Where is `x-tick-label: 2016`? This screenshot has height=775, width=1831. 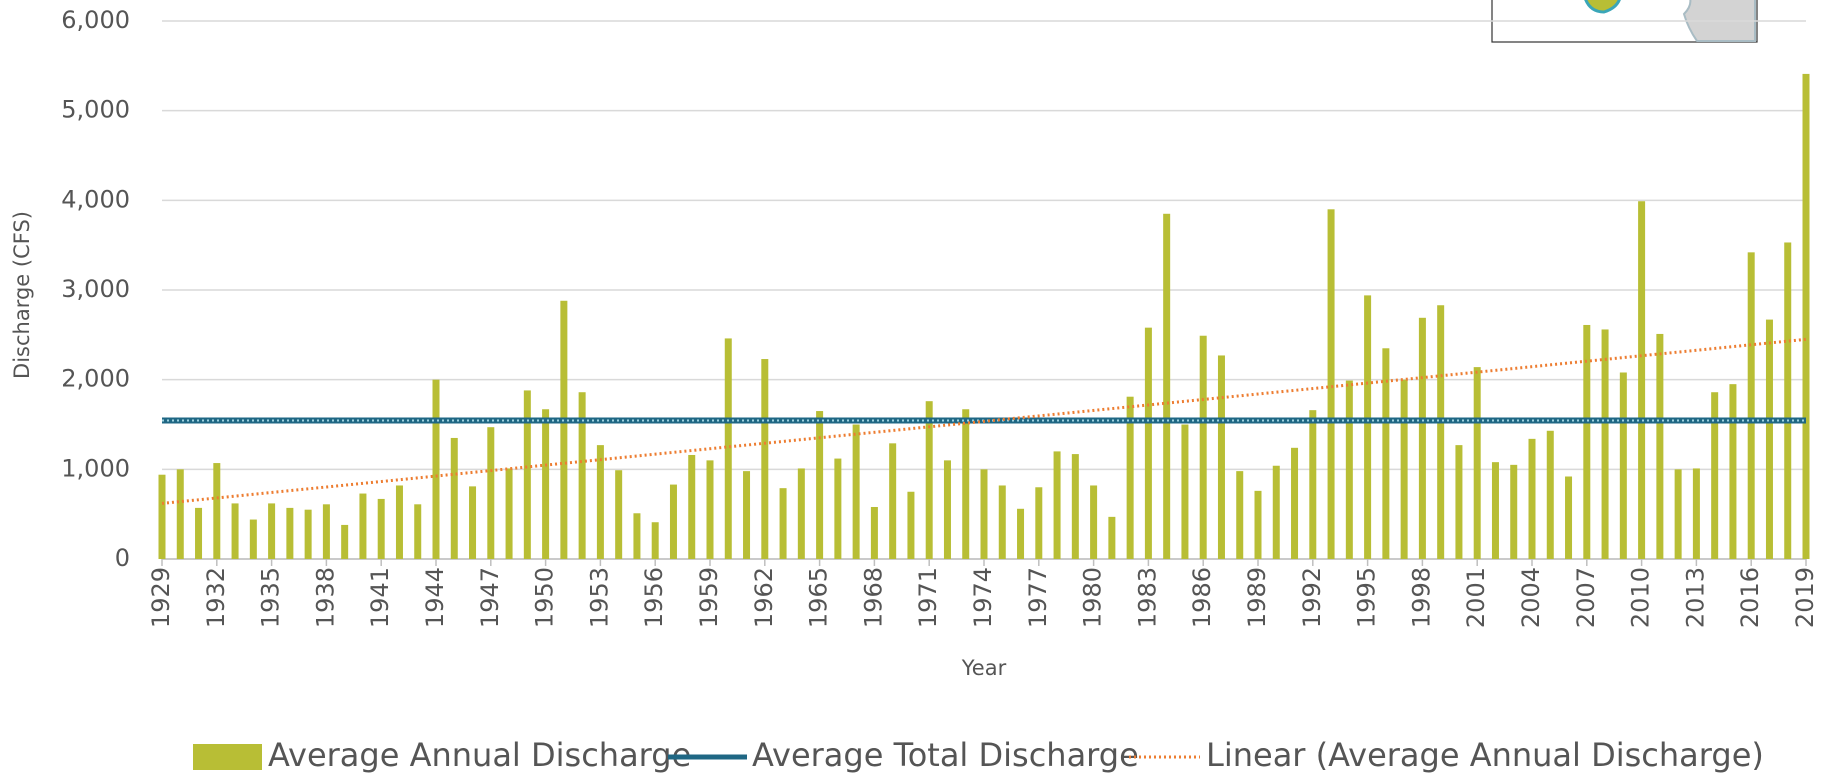
x-tick-label: 2016 is located at coordinates (1750, 597).